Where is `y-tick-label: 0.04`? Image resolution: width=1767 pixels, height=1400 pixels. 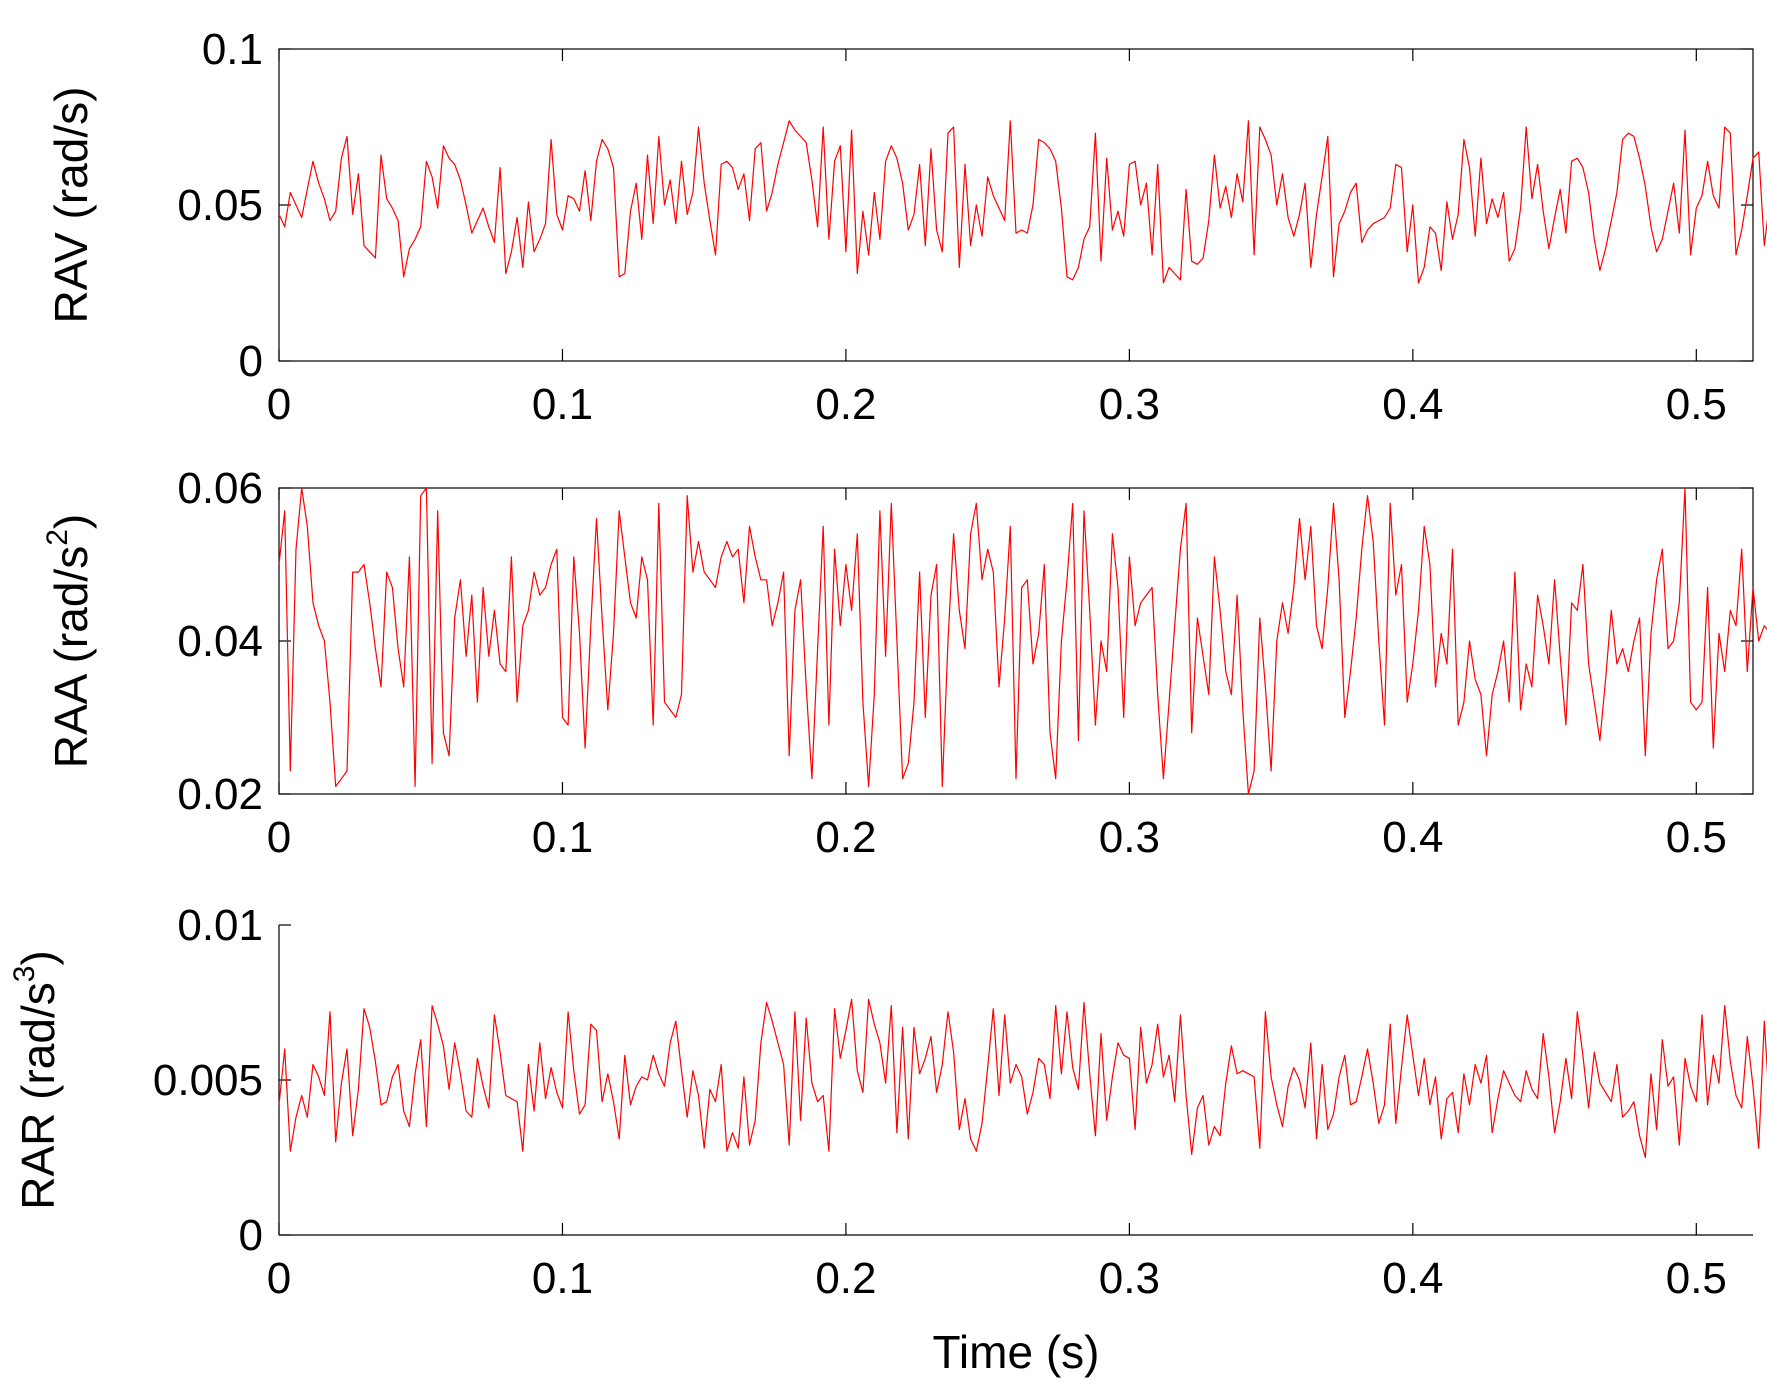
y-tick-label: 0.04 is located at coordinates (220, 641).